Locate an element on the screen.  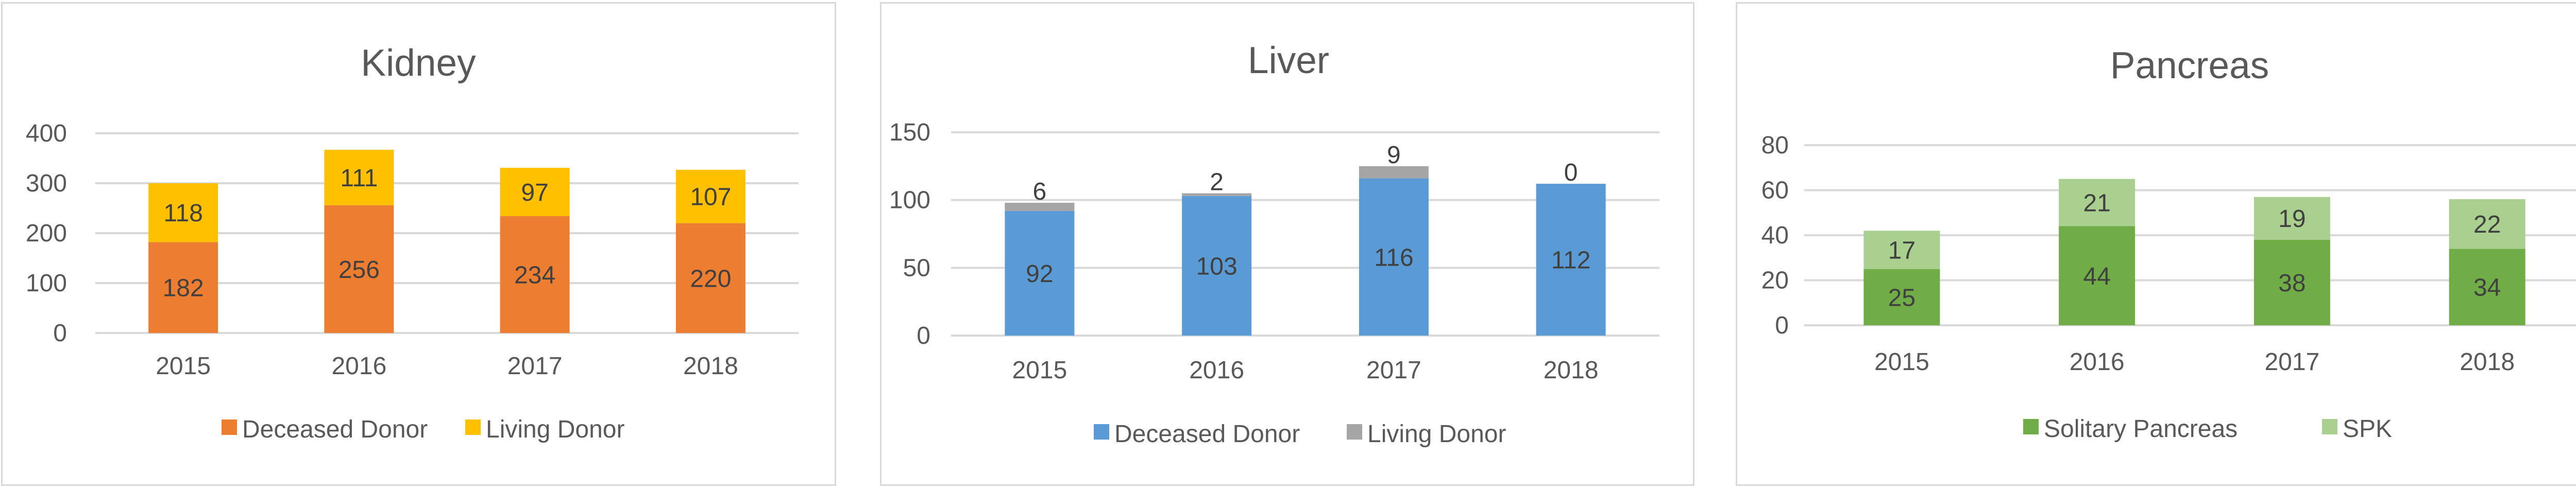
pancreas-bar-spk-2015 is located at coordinates (1901, 250).